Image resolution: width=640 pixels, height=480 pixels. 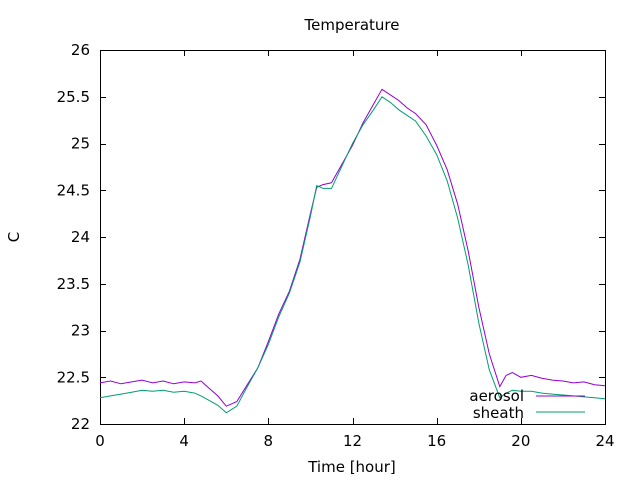 I want to click on x-tick-label: 8, so click(x=269, y=441).